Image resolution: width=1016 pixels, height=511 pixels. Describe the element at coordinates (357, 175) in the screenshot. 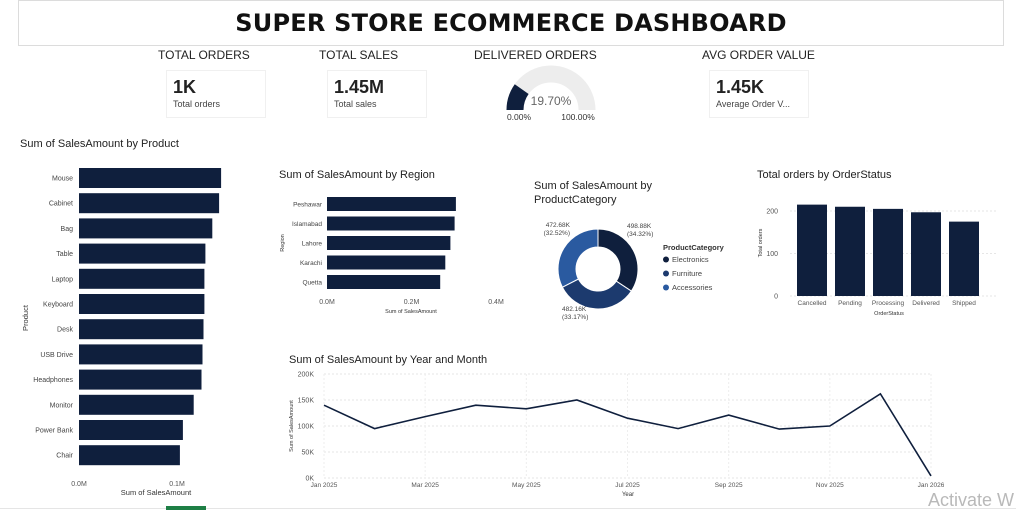

I see `chart-title-region: Sum of SalesAmount by Region` at that location.